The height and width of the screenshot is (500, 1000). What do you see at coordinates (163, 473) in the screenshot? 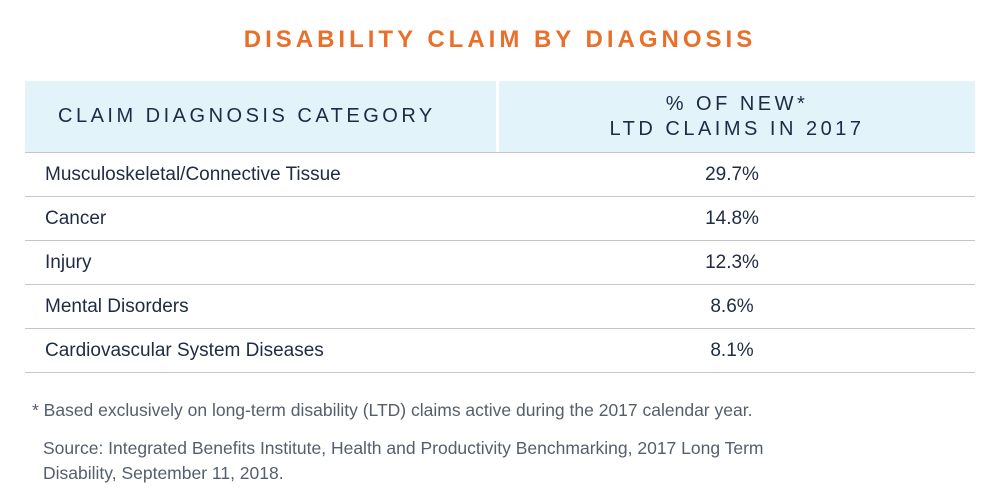
I see `source-line2: Disability, September 11, 2018.` at bounding box center [163, 473].